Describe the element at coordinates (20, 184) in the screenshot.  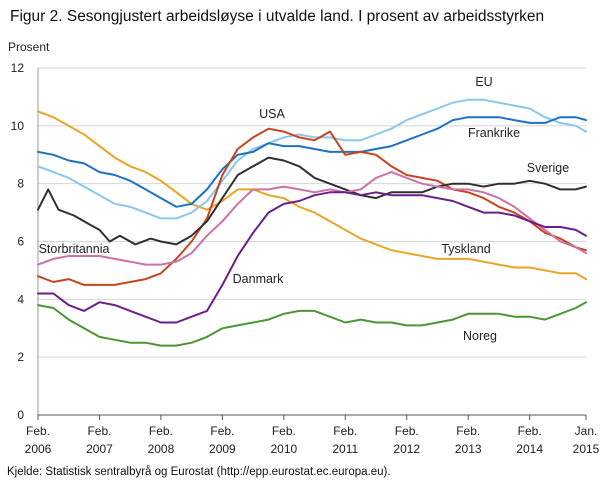
I see `y-tick-label: 8` at that location.